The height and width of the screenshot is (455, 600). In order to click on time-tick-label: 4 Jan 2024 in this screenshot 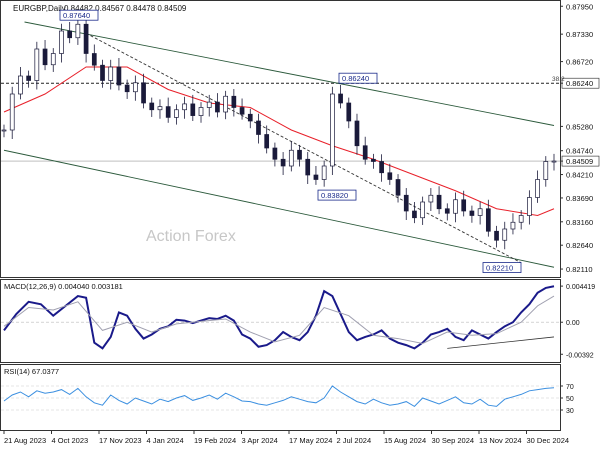, I will do `click(165, 440)`.